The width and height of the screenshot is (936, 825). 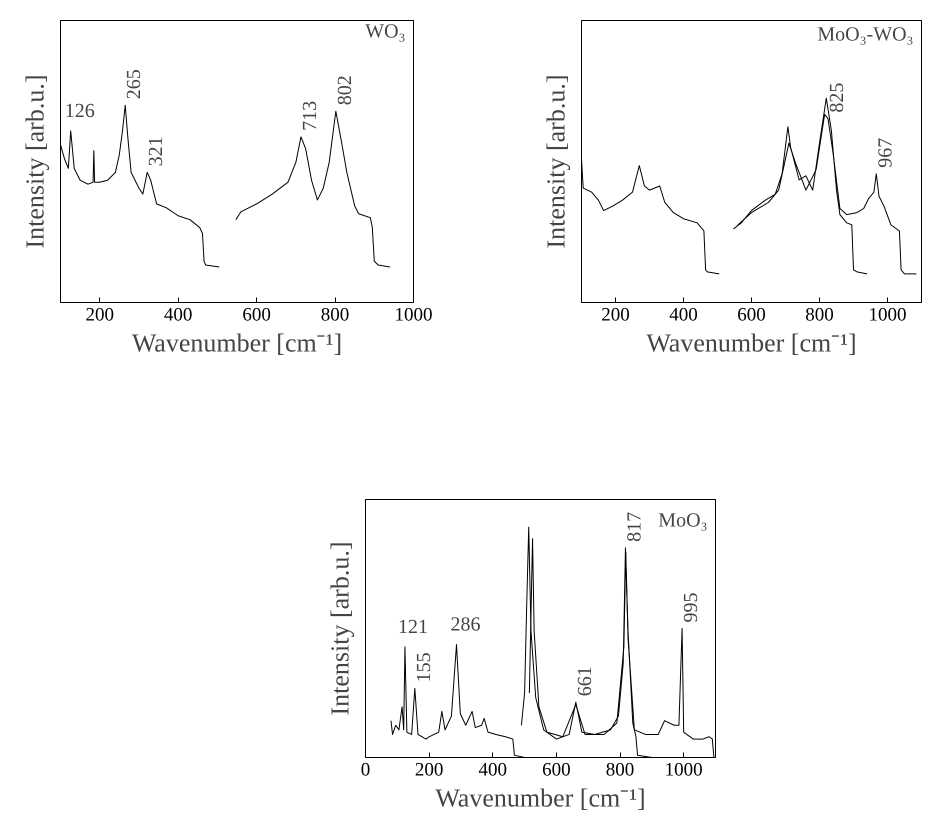 What do you see at coordinates (385, 31) in the screenshot?
I see `chart-title: WO₃` at bounding box center [385, 31].